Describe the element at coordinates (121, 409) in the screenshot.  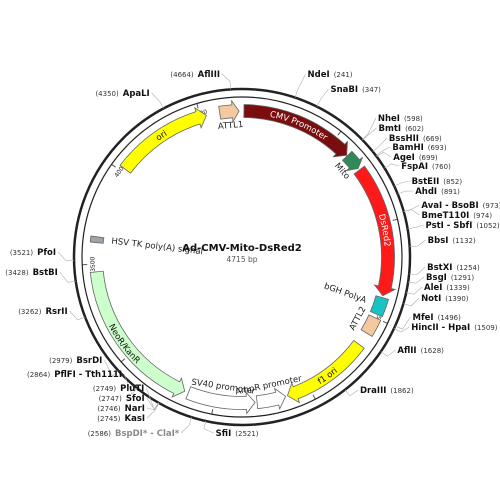
I see `site-nari: NarI (2746)` at that location.